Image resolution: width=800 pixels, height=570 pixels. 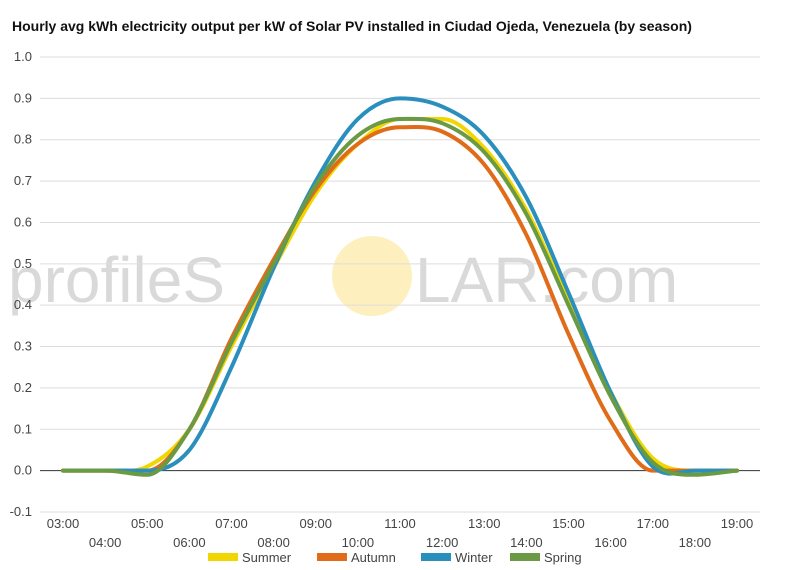 What do you see at coordinates (652, 523) in the screenshot?
I see `x-tick-label: 17:00` at bounding box center [652, 523].